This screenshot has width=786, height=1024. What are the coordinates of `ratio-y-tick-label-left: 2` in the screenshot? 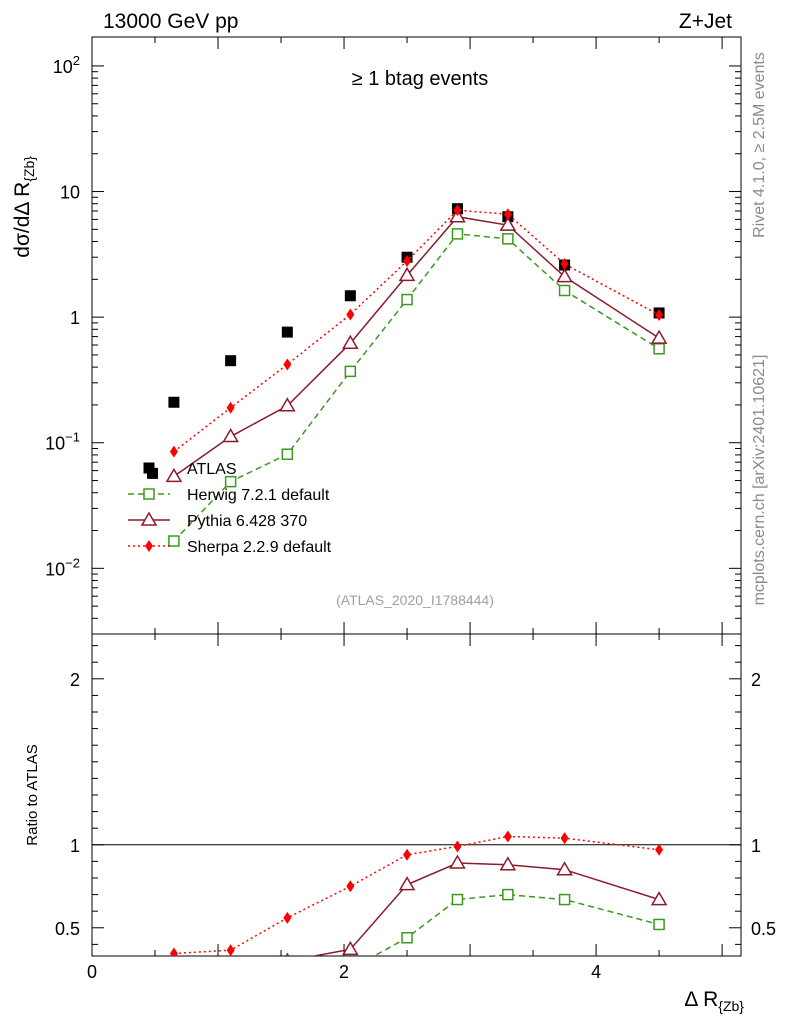 It's located at (75, 680).